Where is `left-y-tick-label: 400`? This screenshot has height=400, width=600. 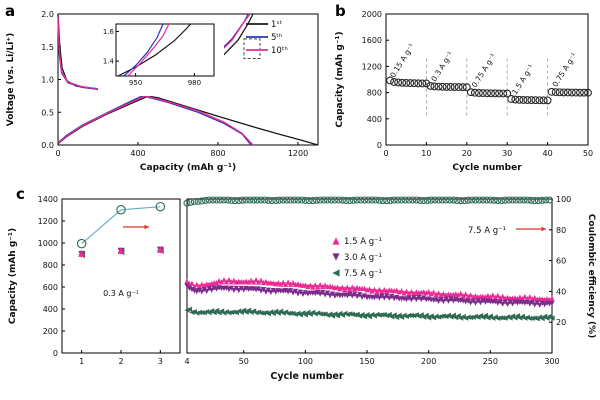
left-y-tick-label: 400 is located at coordinates (50, 309).